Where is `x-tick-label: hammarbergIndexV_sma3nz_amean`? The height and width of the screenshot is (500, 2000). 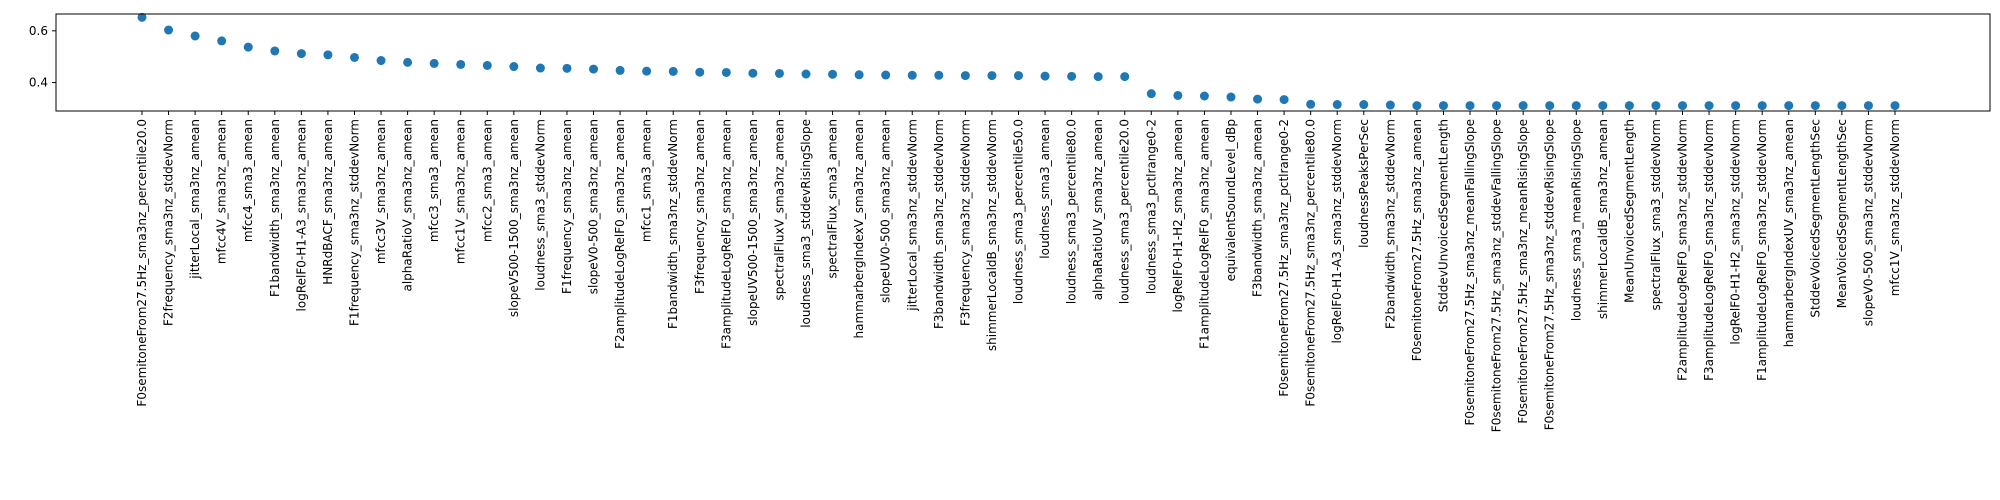 x-tick-label: hammarbergIndexV_sma3nz_amean is located at coordinates (859, 228).